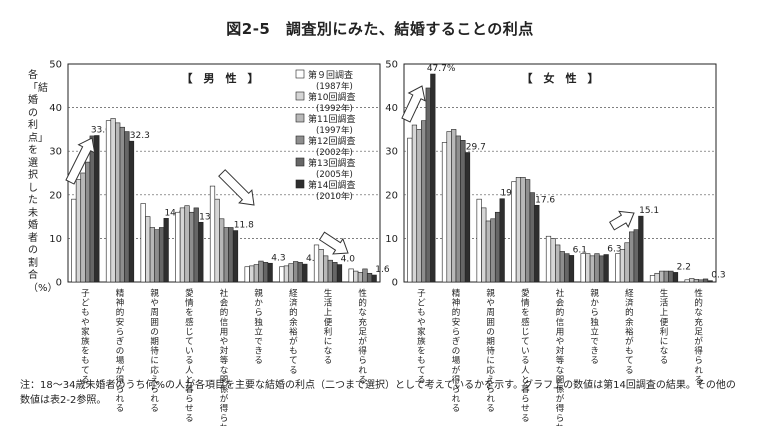  What do you see at coordinates (560, 293) in the screenshot?
I see `female-category-label-char: 社` at bounding box center [560, 293].